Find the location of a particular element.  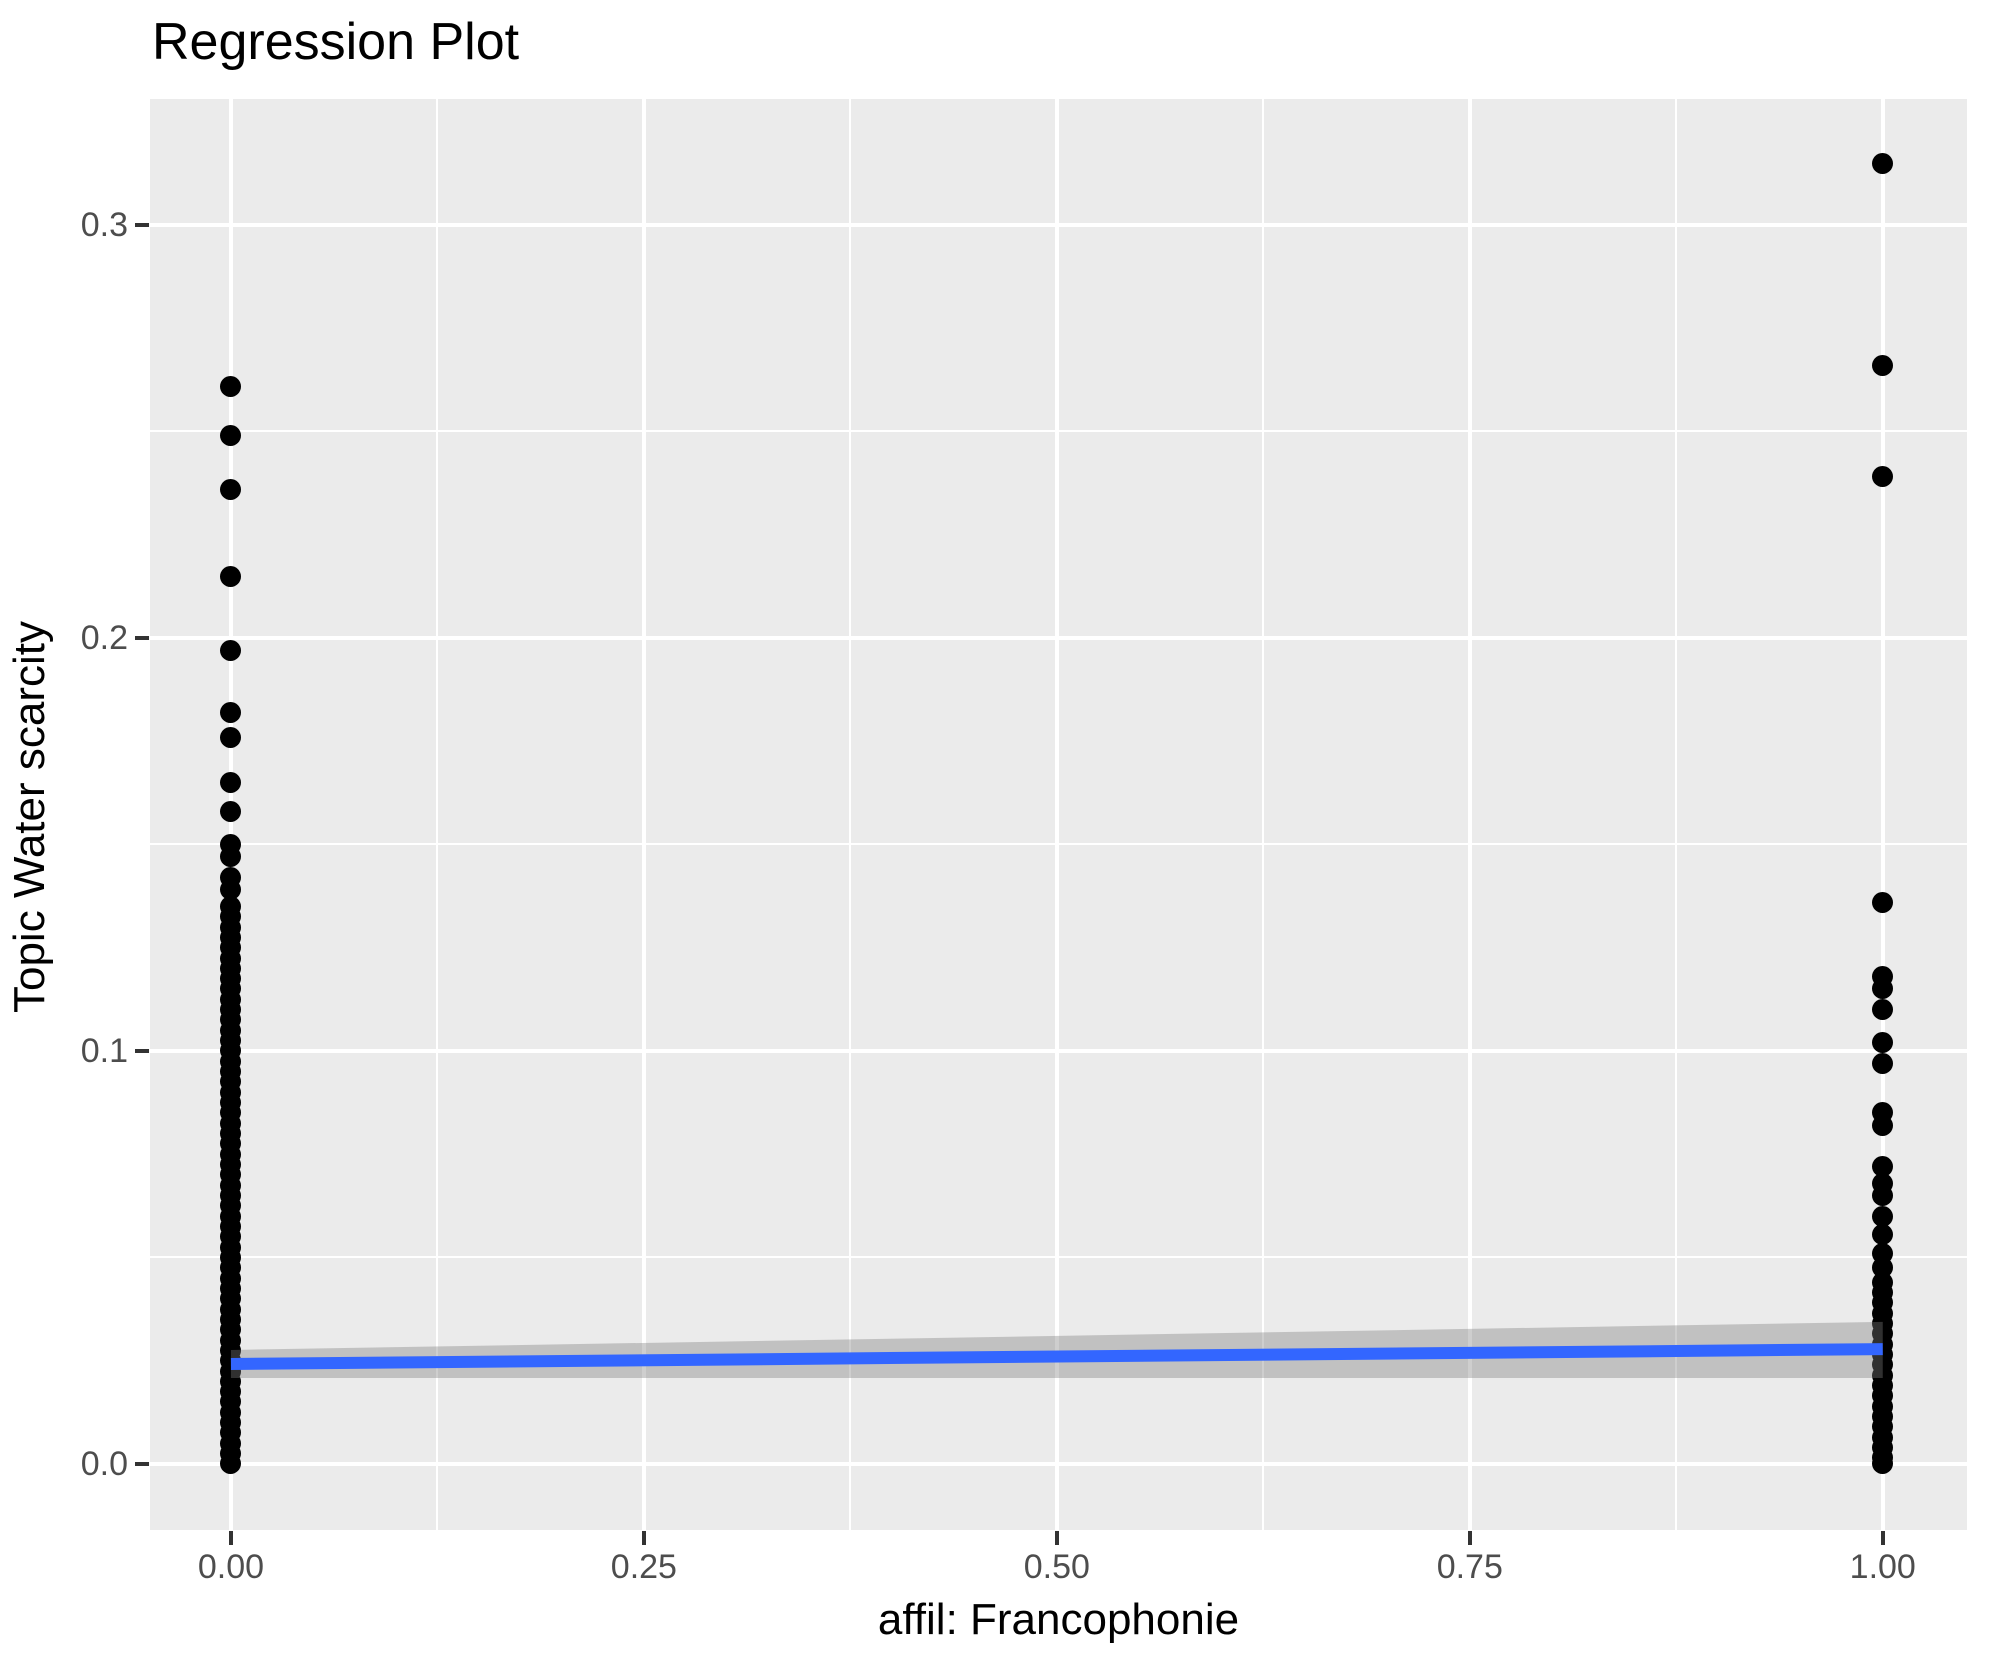

y-tick-label: 0.0 is located at coordinates (104, 1463).